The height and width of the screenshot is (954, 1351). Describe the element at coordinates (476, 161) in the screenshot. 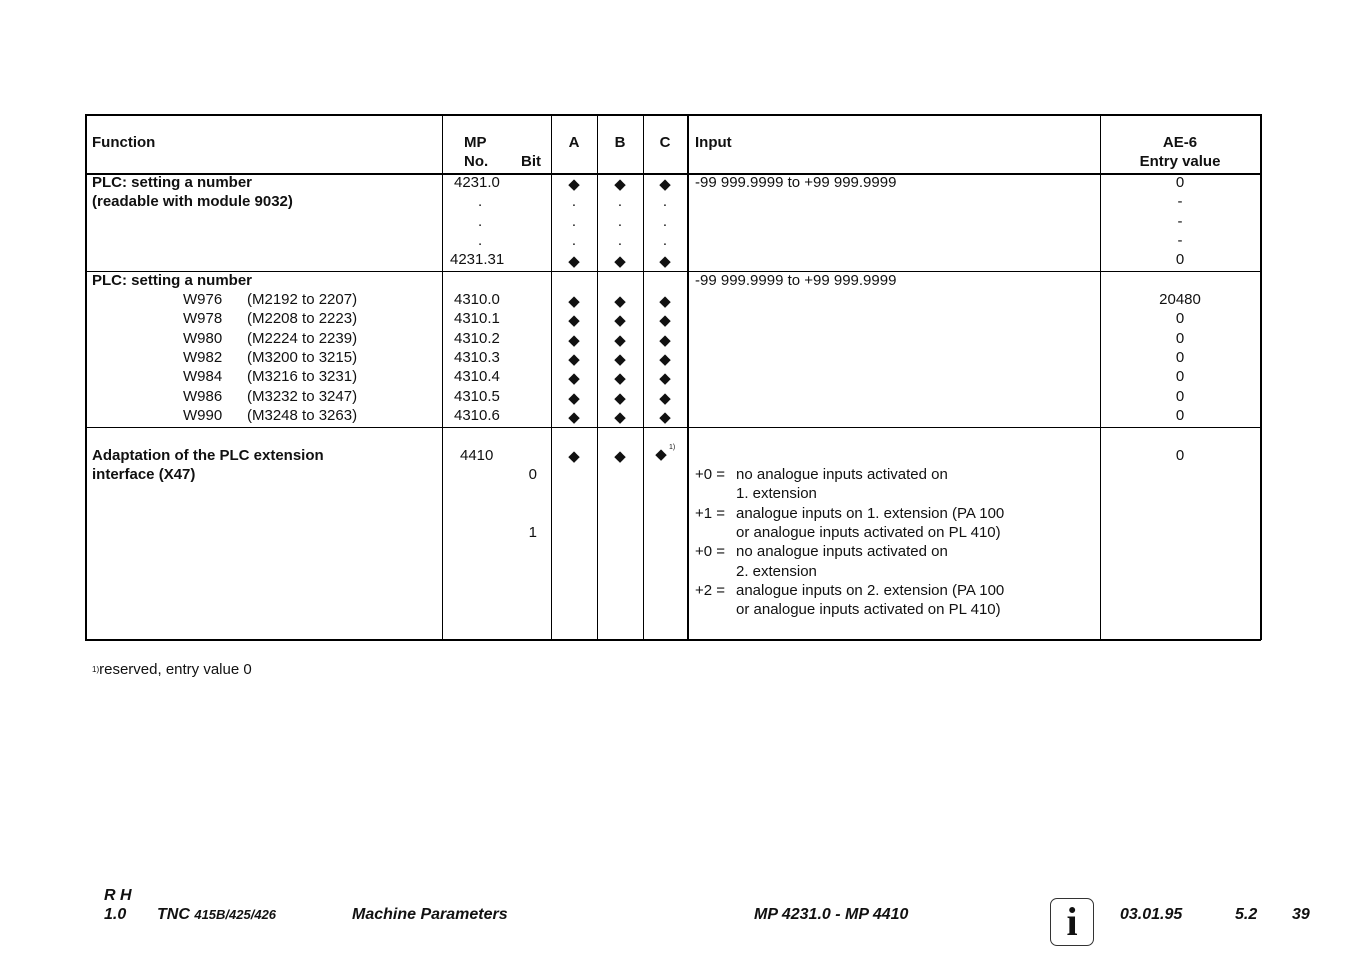

I see `header-no: No.` at that location.